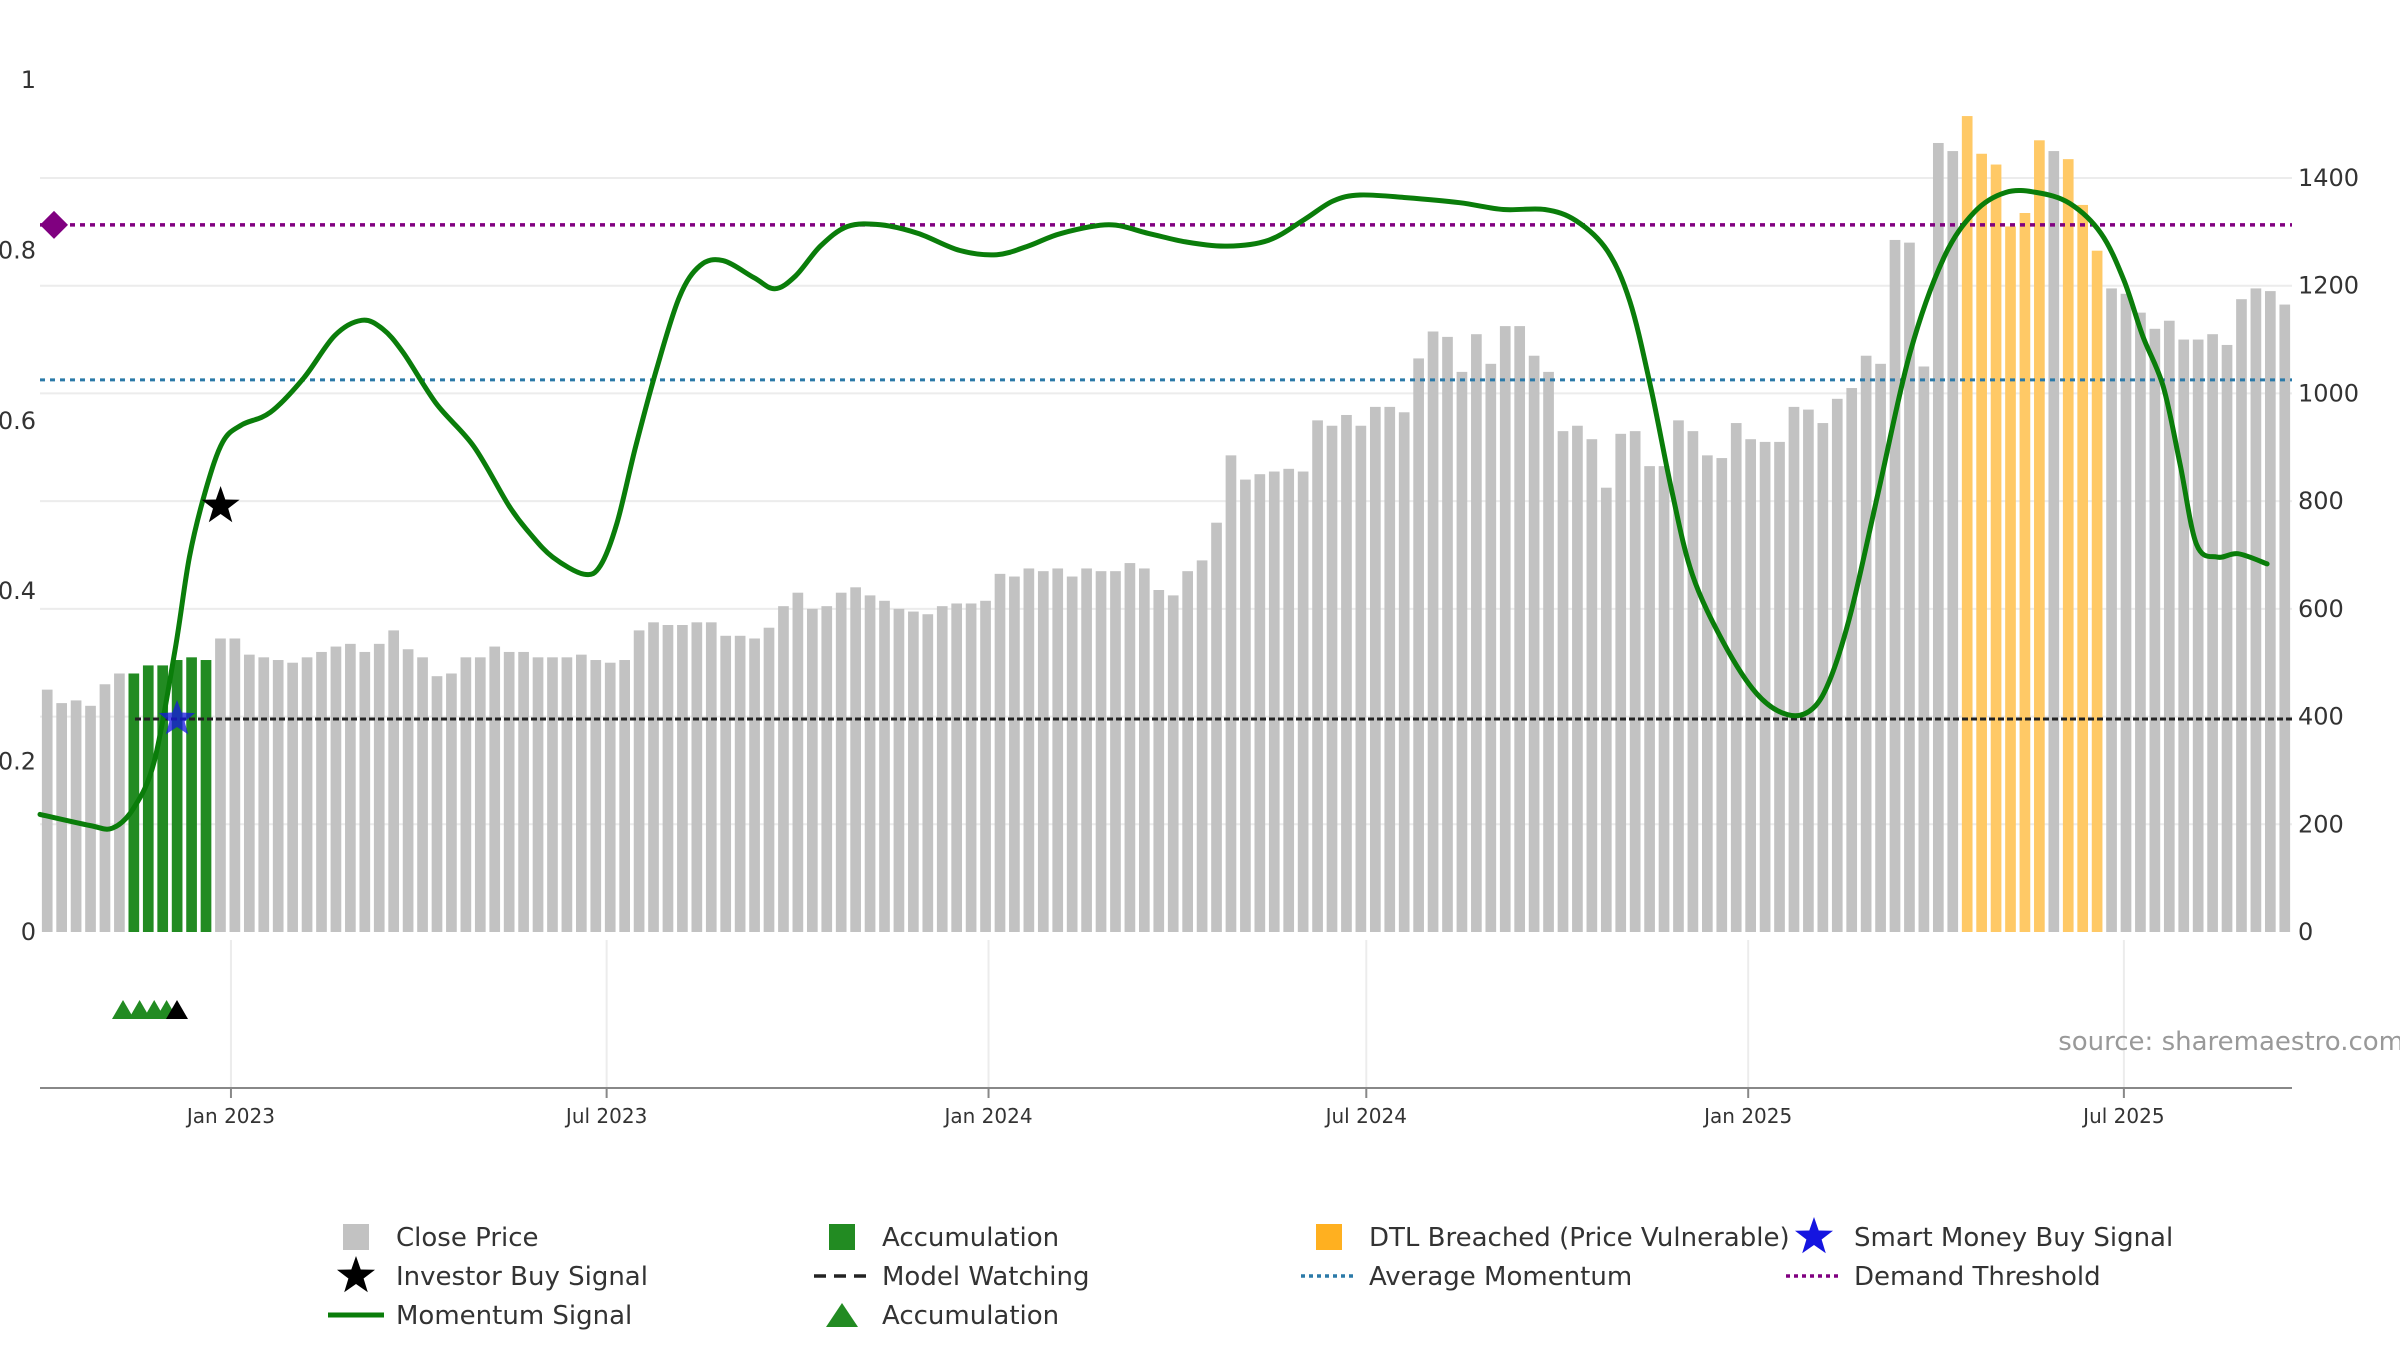 This screenshot has width=2400, height=1350. I want to click on legend-label: Momentum Signal, so click(514, 1316).